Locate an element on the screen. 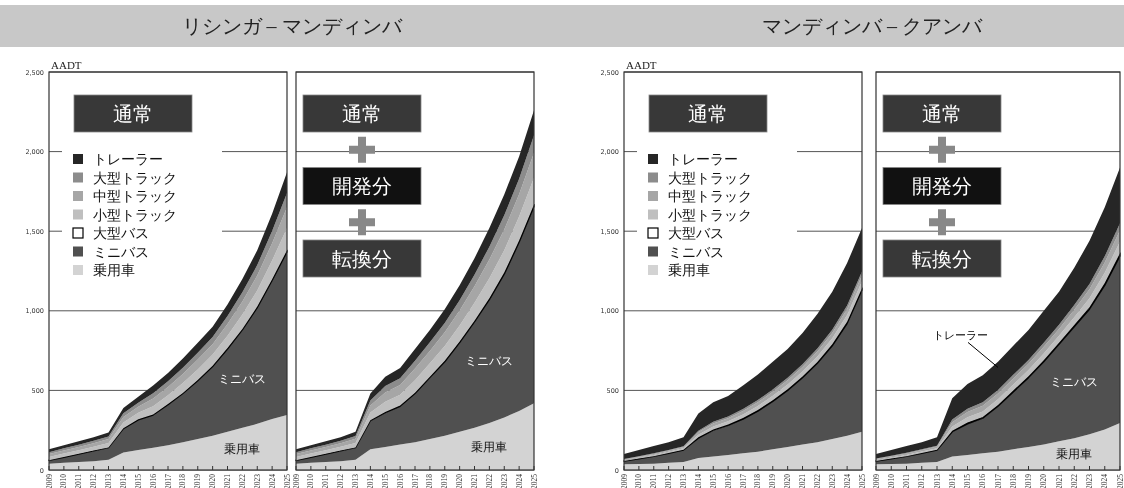 This screenshot has width=1124, height=488. chart-title: リシンガ – マンディンバ is located at coordinates (292, 26).